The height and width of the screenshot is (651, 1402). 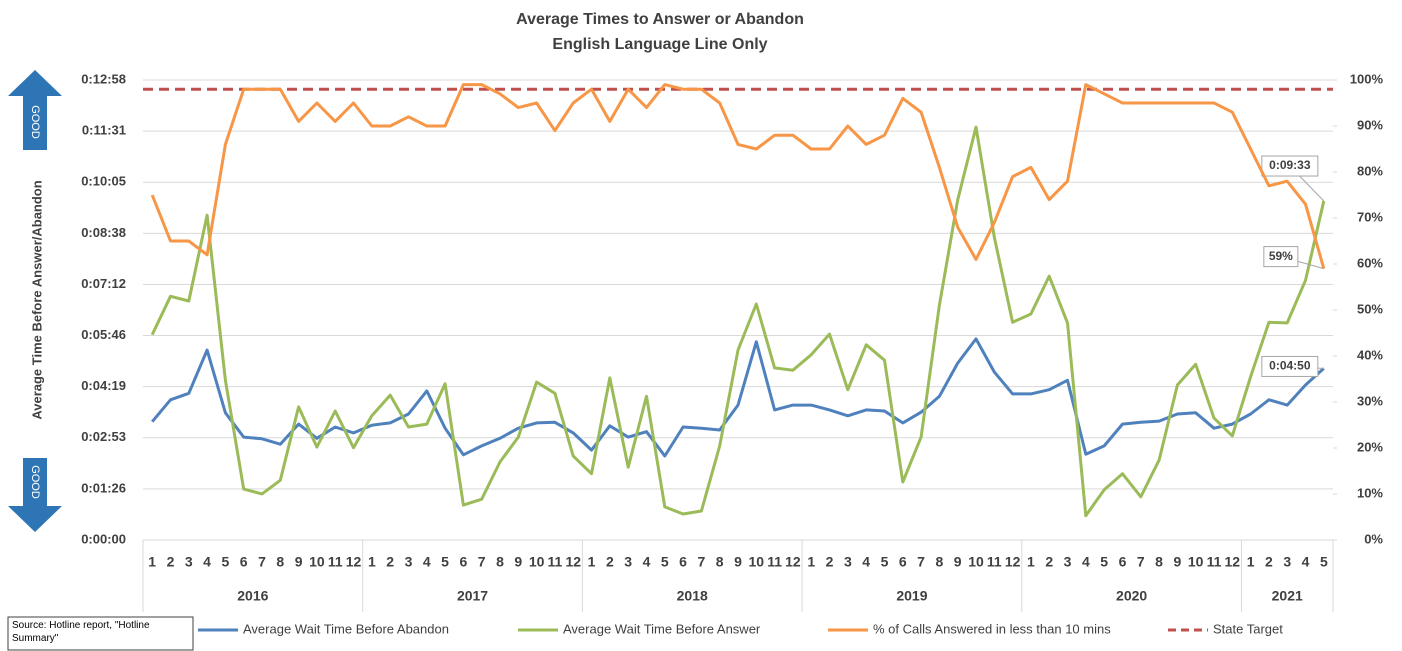 I want to click on data-label: 59%, so click(x=1281, y=256).